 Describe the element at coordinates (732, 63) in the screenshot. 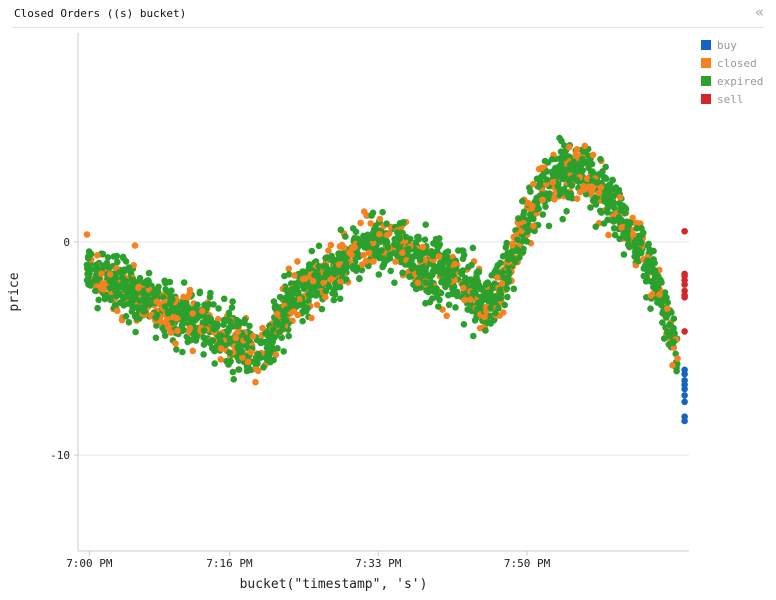

I see `legend-item-closed: closed` at that location.